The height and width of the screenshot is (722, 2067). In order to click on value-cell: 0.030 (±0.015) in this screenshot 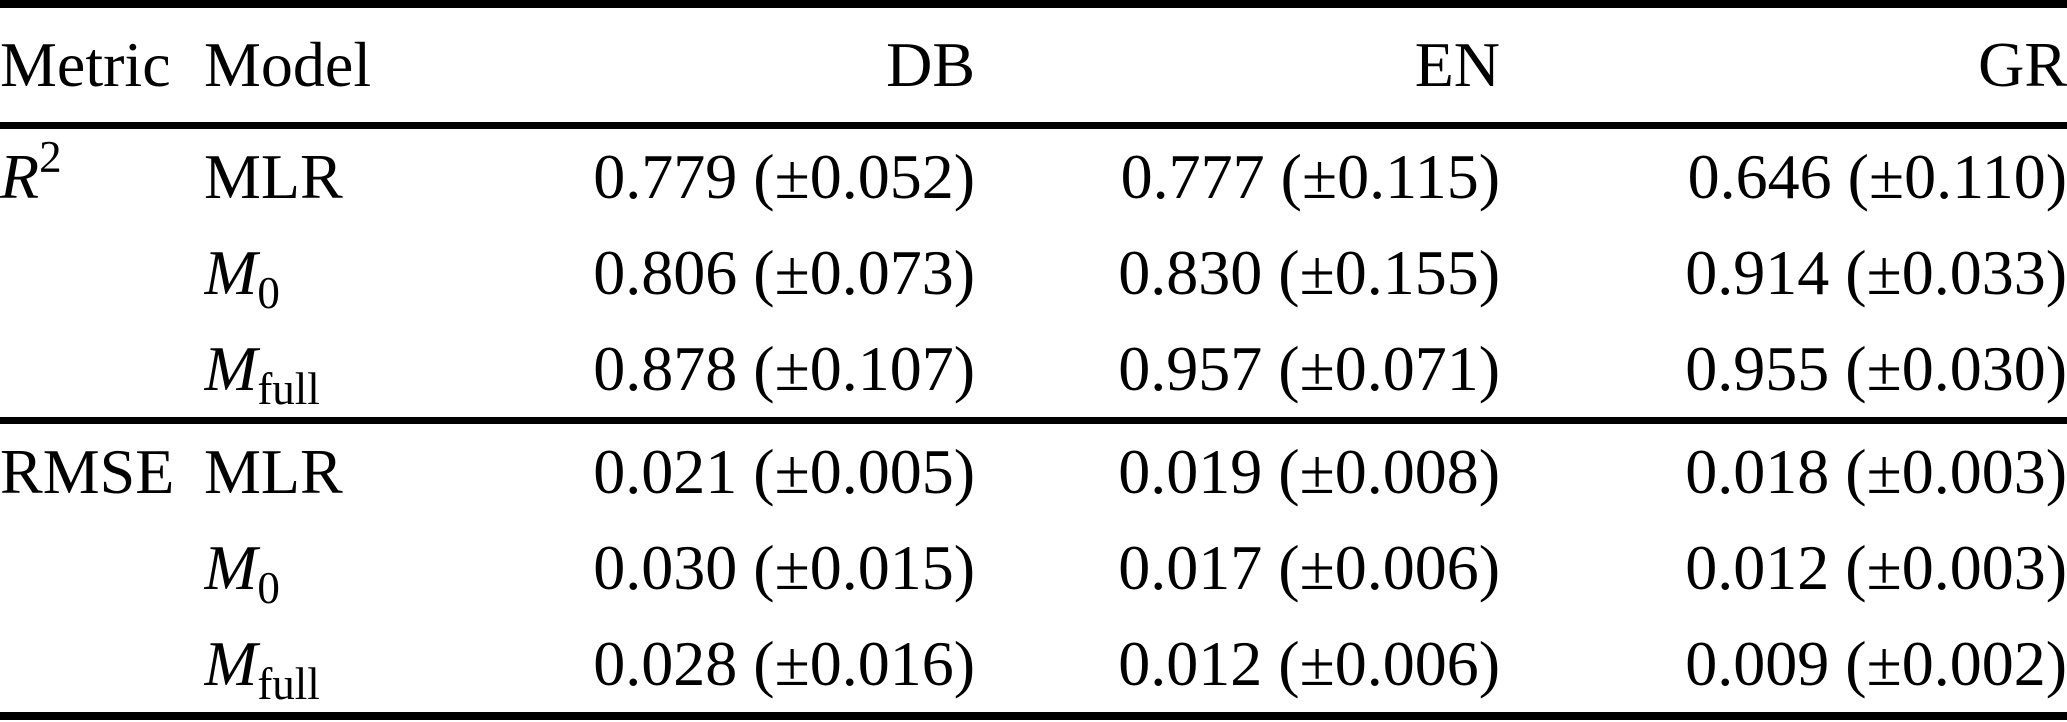, I will do `click(784, 567)`.